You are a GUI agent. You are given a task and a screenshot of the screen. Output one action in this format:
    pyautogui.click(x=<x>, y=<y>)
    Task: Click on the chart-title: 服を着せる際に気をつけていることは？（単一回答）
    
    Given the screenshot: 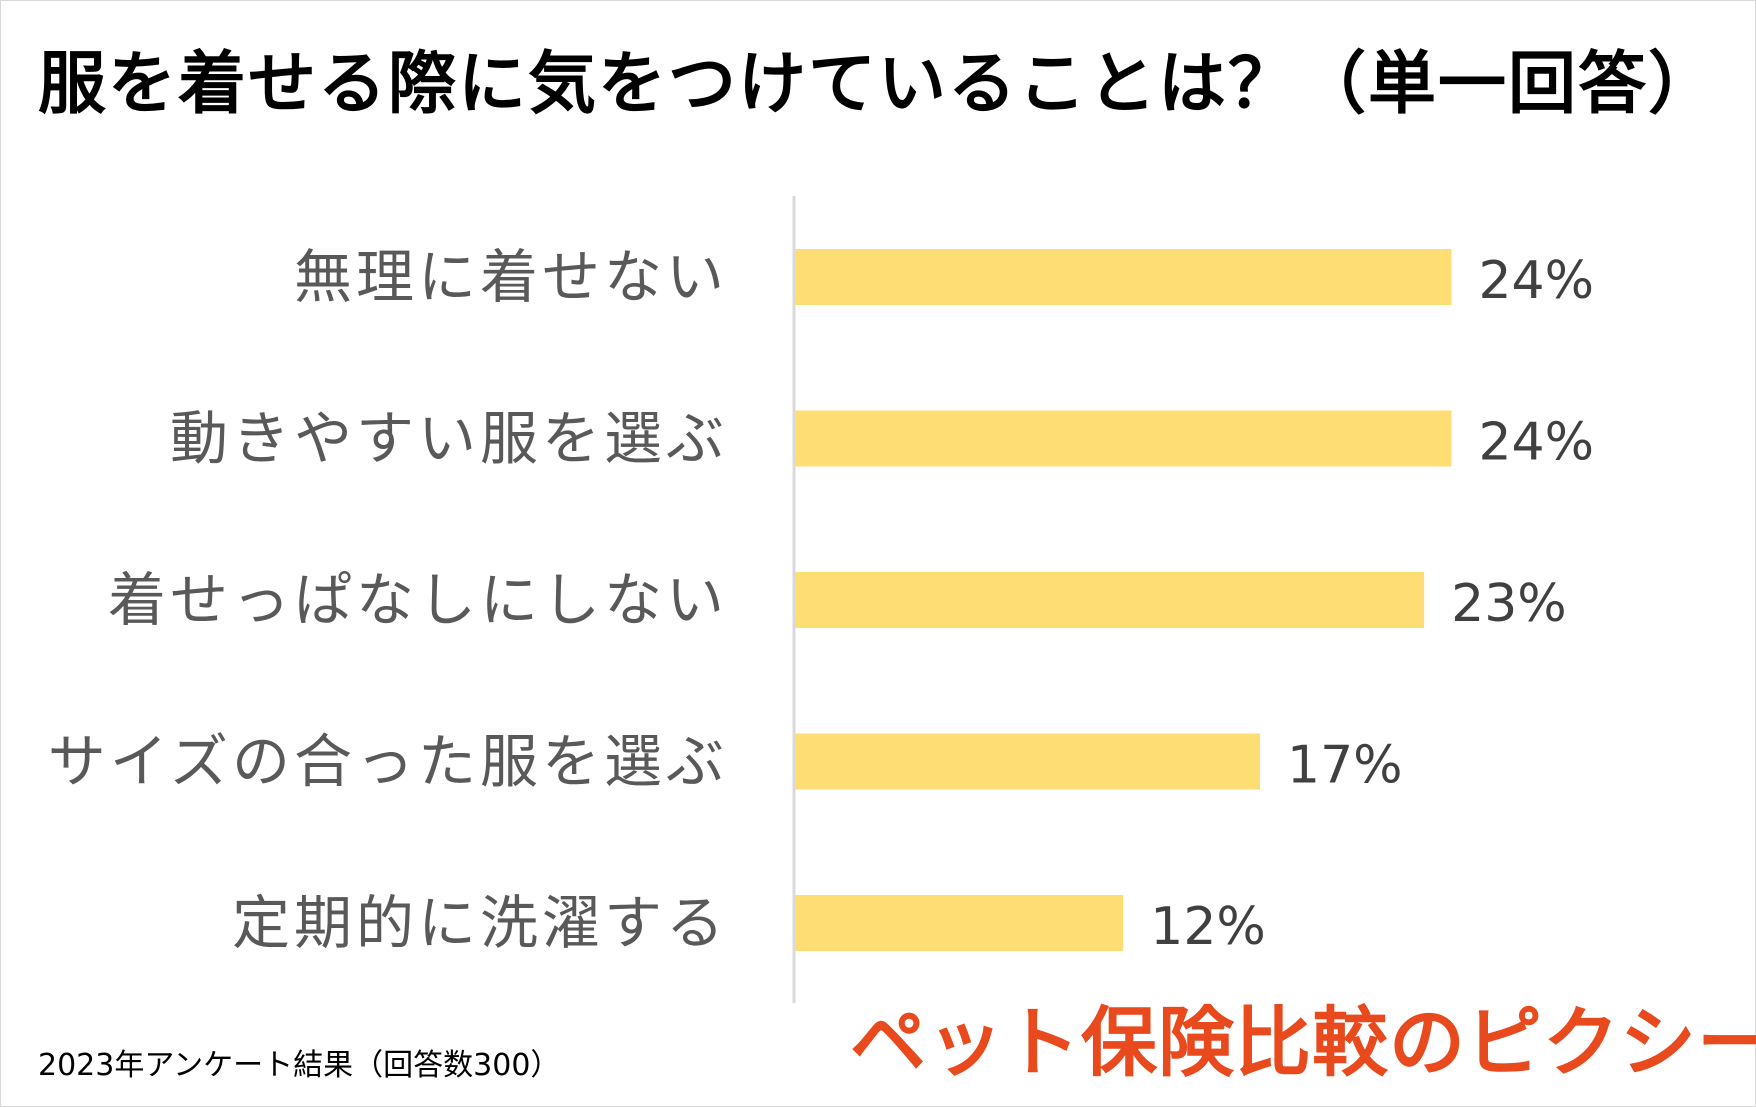 What is the action you would take?
    pyautogui.click(x=877, y=84)
    